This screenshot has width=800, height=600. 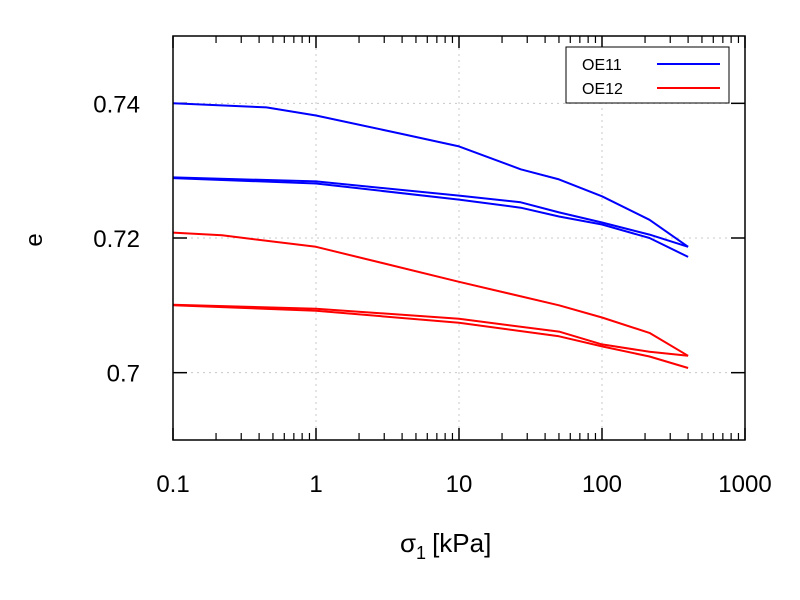 What do you see at coordinates (116, 104) in the screenshot?
I see `y-tick-label: 0.74` at bounding box center [116, 104].